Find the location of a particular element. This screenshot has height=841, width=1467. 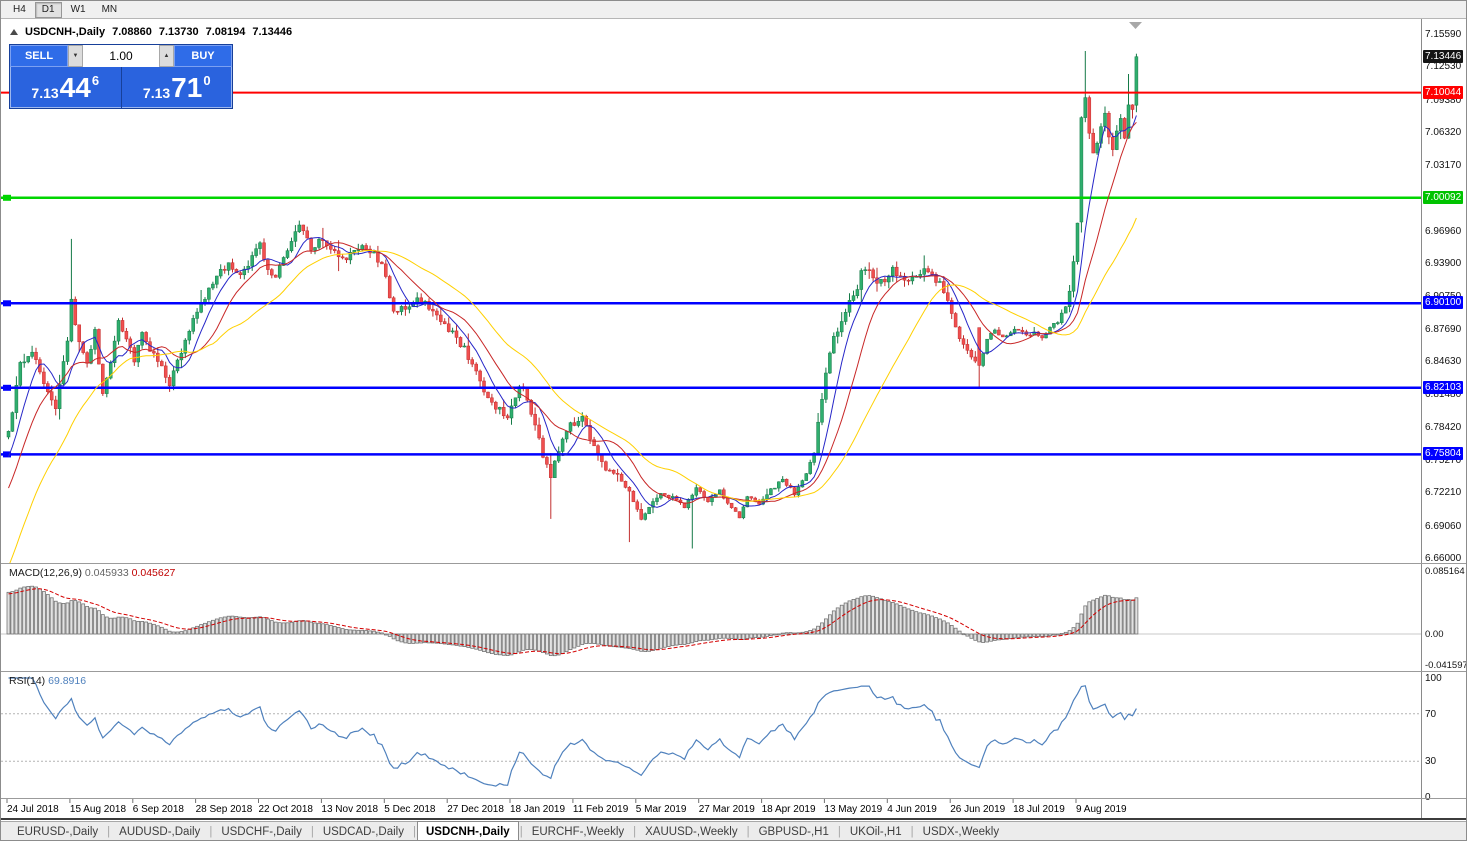

one-click-trading-panel: SELL ▼ ▲ BUY 7.13 44 6 7.13 71 0 is located at coordinates (121, 76).